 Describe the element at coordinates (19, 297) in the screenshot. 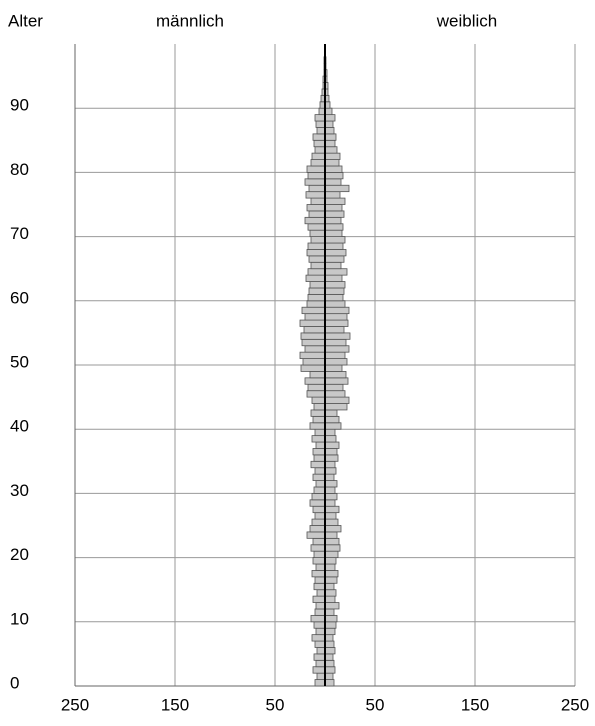

I see `y-tick-label: 60` at that location.